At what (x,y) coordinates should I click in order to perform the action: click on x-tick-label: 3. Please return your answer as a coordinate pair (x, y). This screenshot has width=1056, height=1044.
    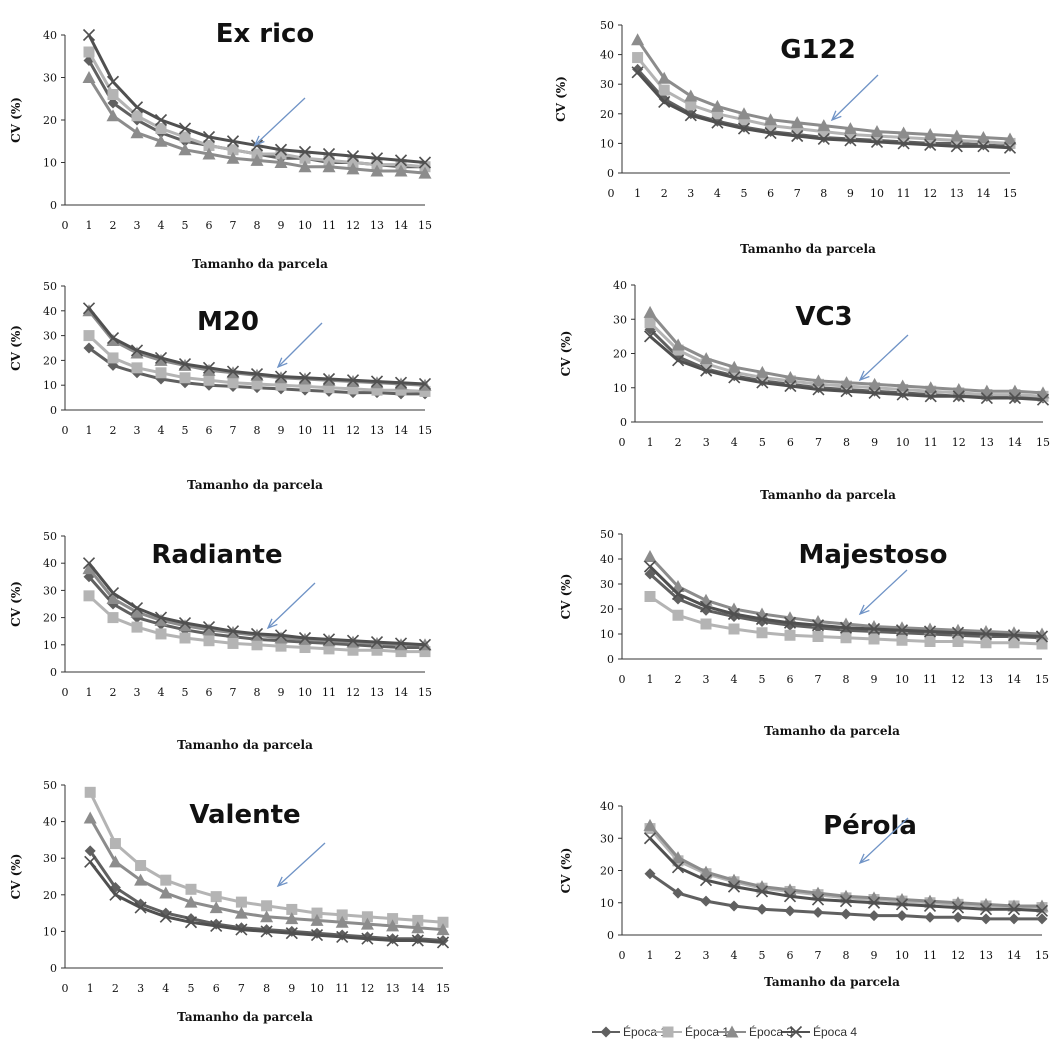
    Looking at the image, I should click on (706, 955).